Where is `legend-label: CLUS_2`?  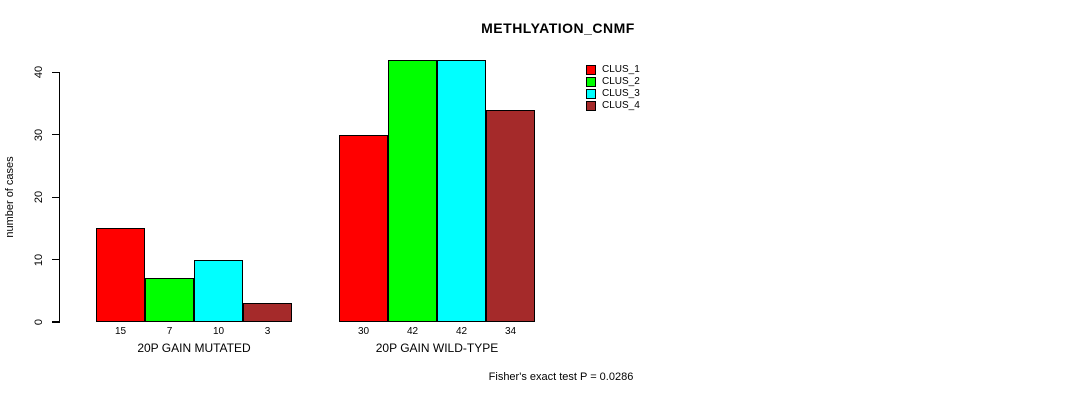 legend-label: CLUS_2 is located at coordinates (621, 81).